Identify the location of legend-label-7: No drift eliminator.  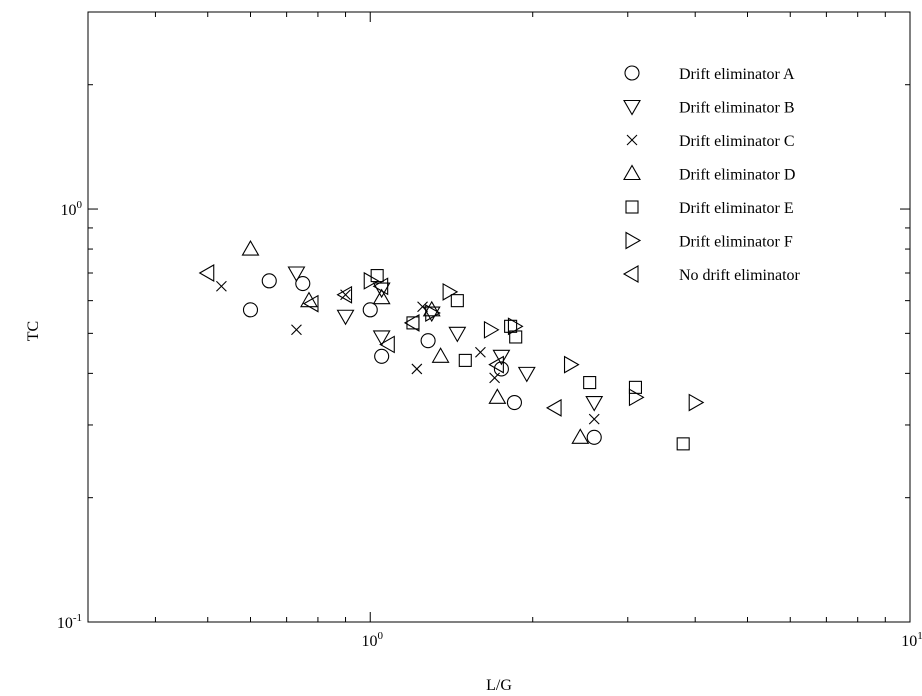
(740, 275).